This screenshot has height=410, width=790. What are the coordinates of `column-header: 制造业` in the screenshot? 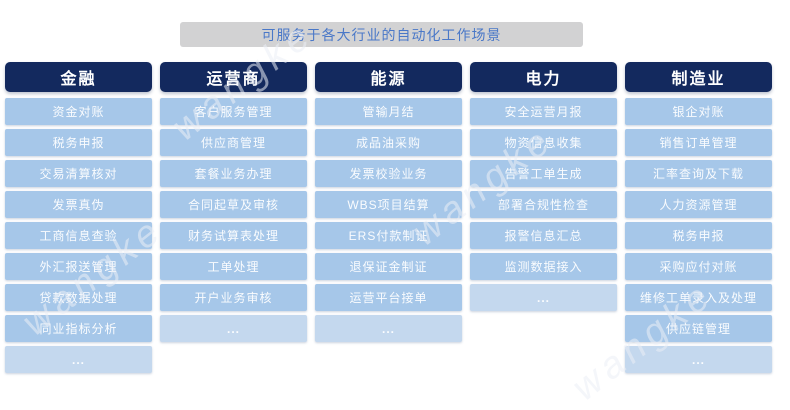 It's located at (698, 77).